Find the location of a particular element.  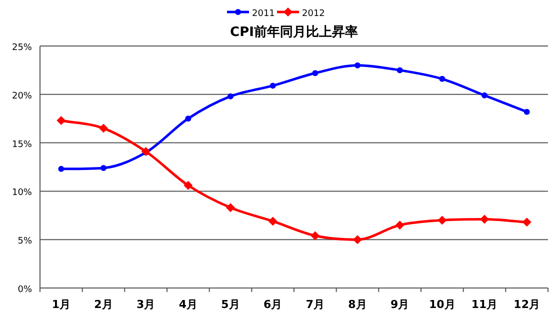

x-tick-label: 12月 is located at coordinates (527, 304).